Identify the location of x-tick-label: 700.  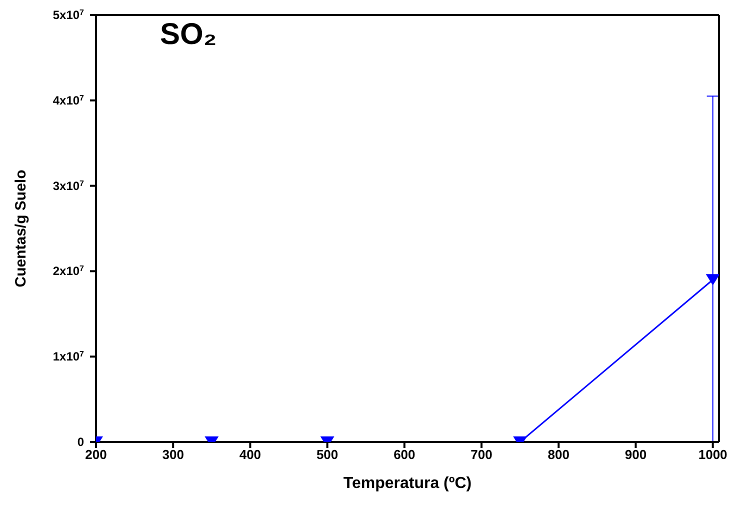
(481, 454).